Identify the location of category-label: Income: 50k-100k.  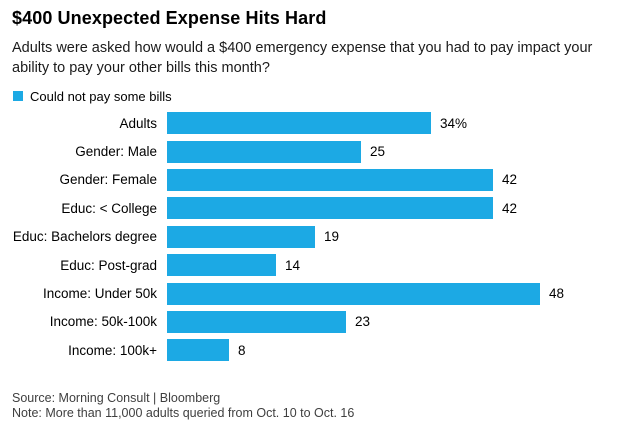
(103, 322).